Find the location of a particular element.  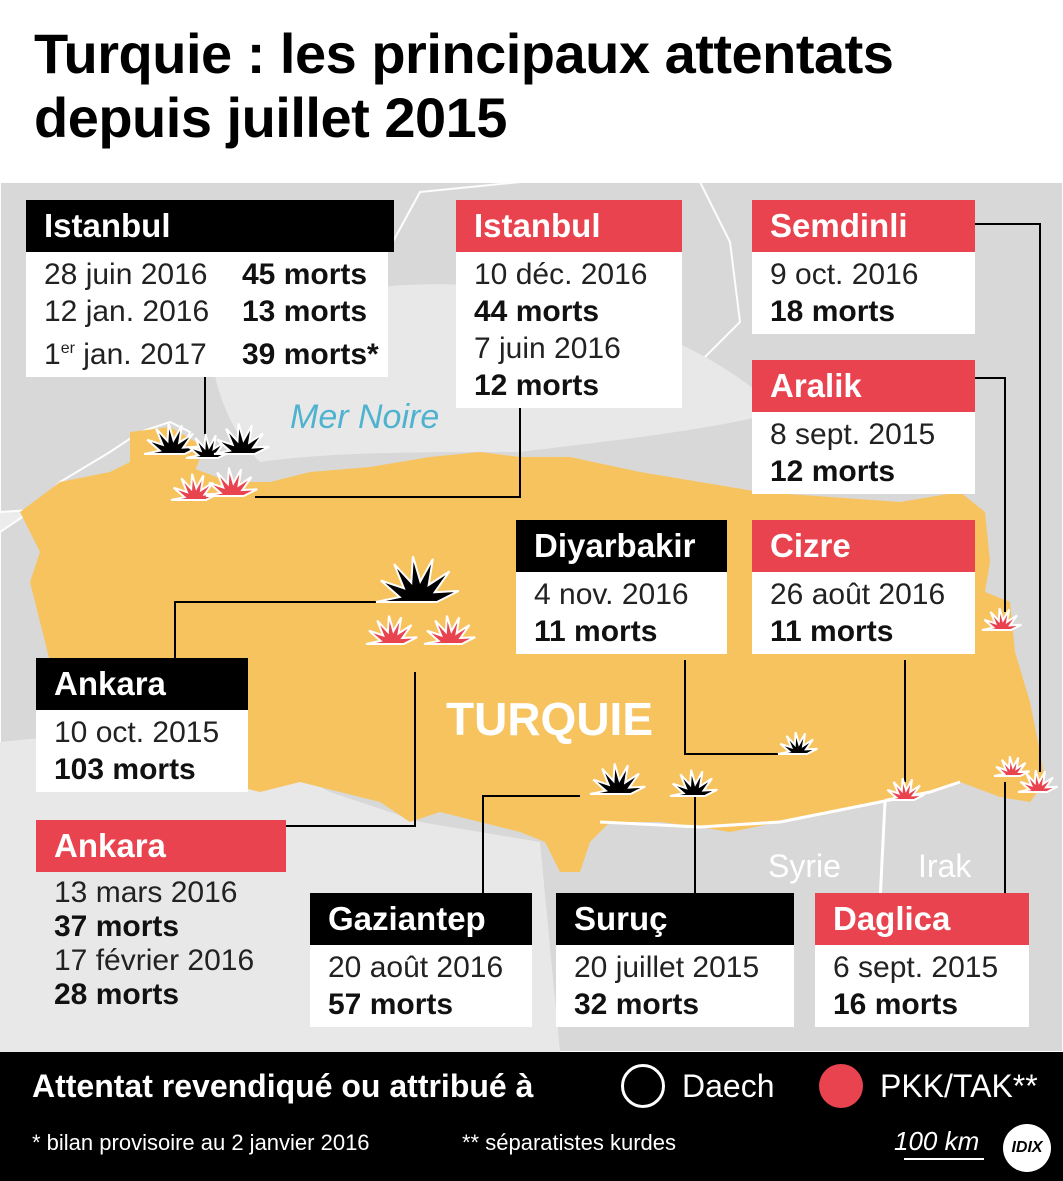

card-body: 8 sept. 2015 12 morts is located at coordinates (863, 453).